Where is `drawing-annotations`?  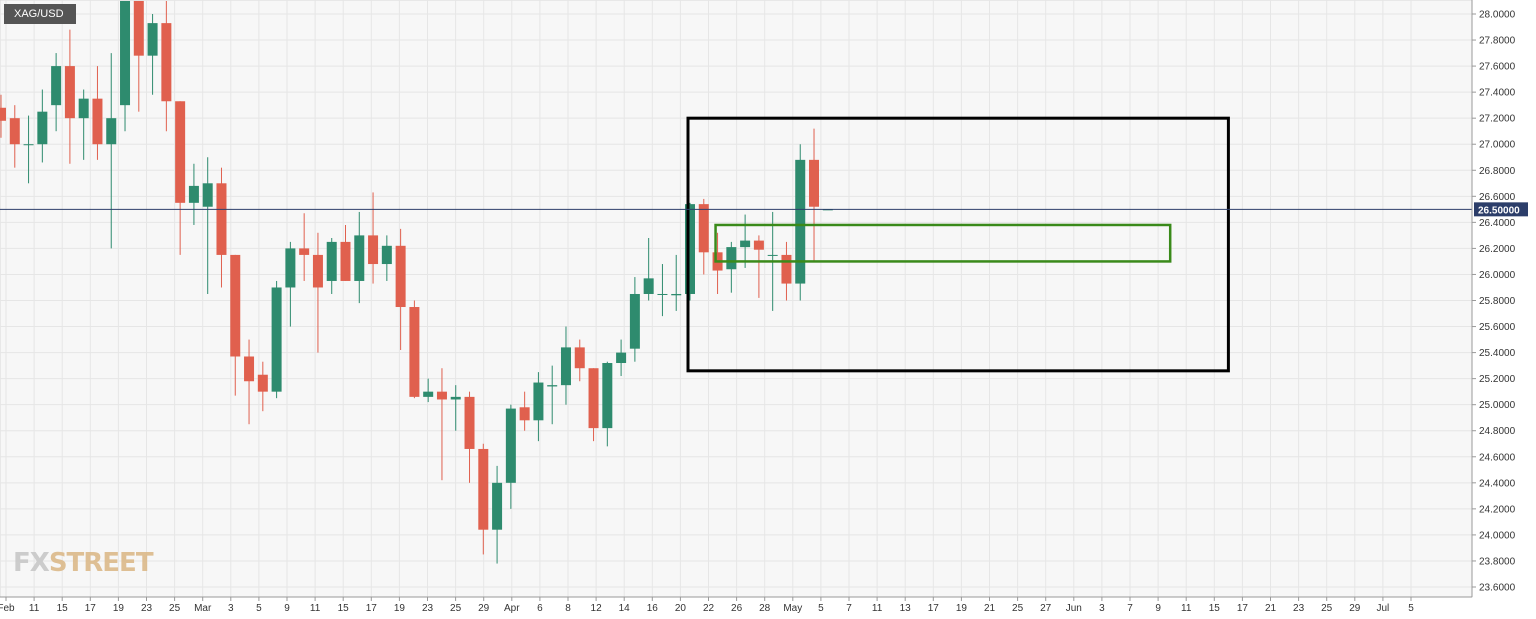
drawing-annotations is located at coordinates (958, 244).